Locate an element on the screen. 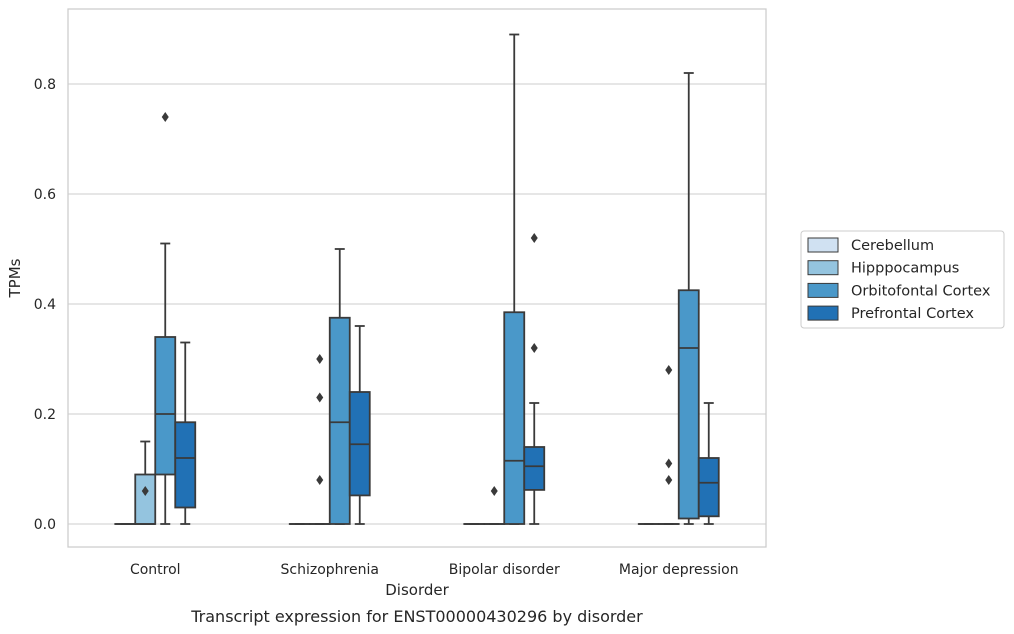  x-tick-label: Schizophrenia is located at coordinates (330, 570).